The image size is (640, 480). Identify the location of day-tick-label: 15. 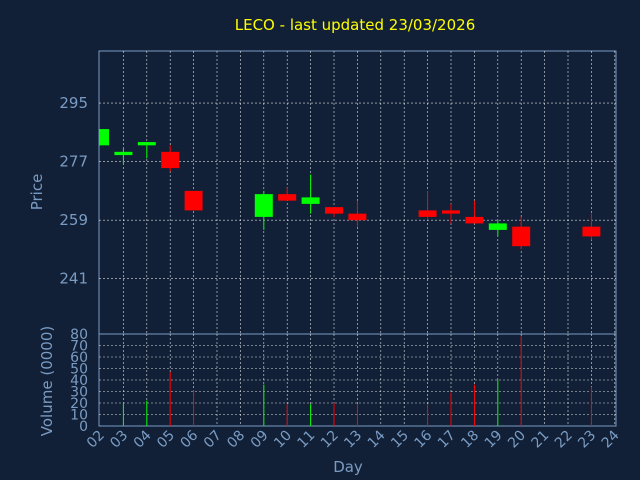
(400, 440).